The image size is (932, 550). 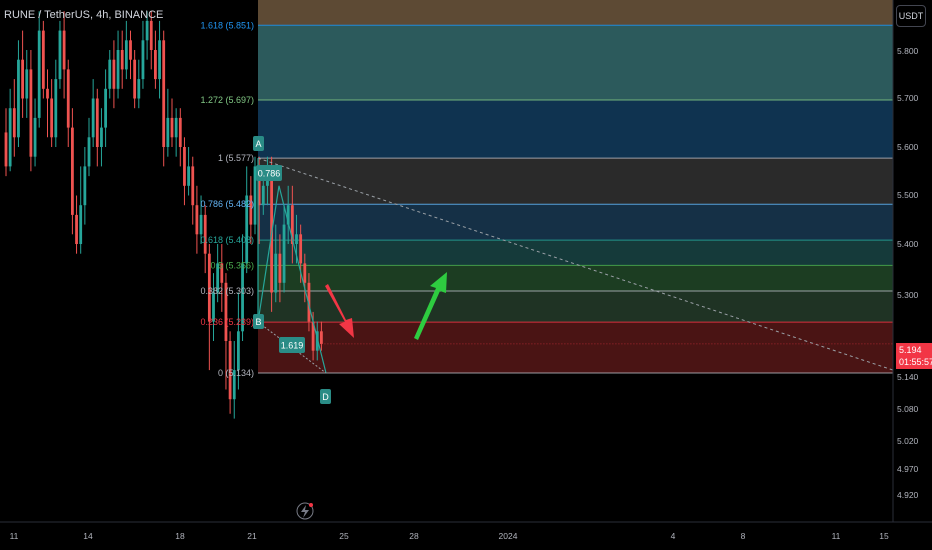 What do you see at coordinates (908, 441) in the screenshot?
I see `y-tick-label: 5.020` at bounding box center [908, 441].